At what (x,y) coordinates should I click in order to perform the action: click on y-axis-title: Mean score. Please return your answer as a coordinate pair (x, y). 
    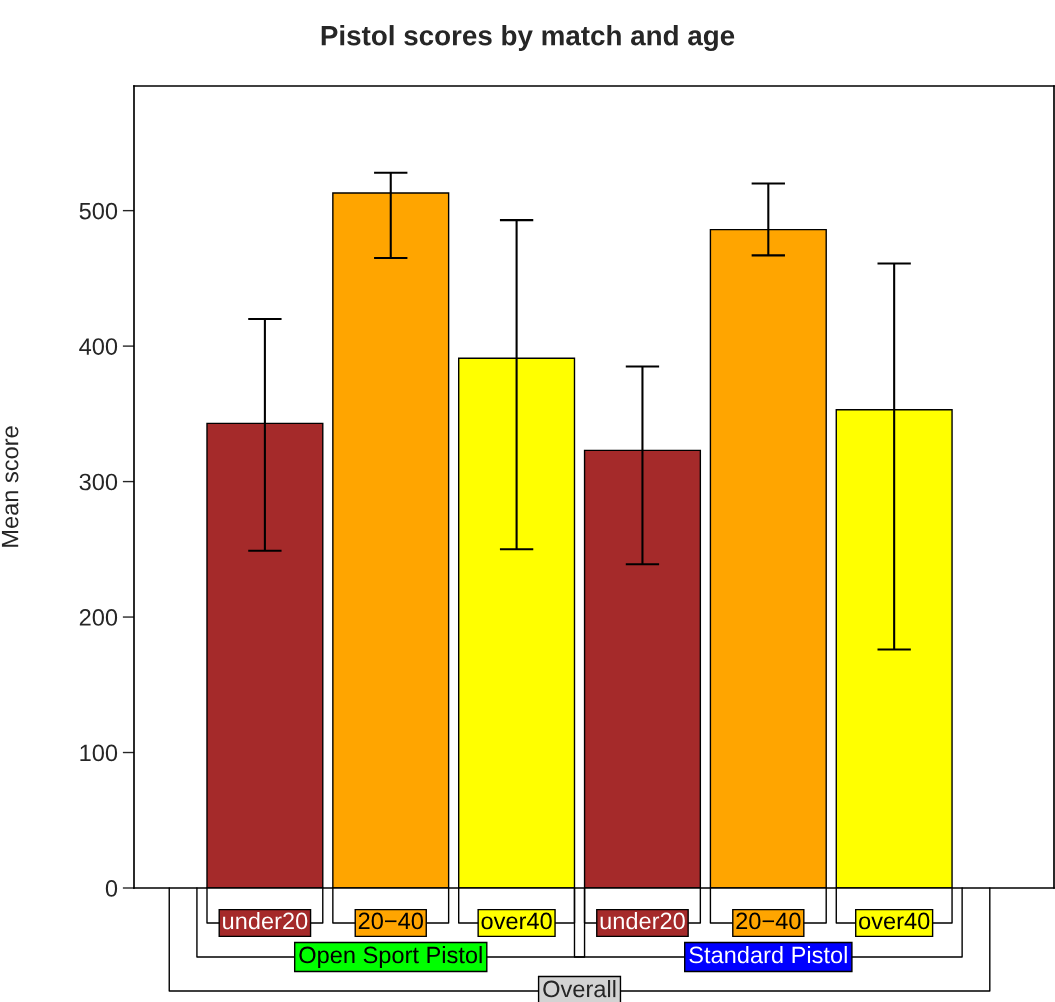
    Looking at the image, I should click on (10, 486).